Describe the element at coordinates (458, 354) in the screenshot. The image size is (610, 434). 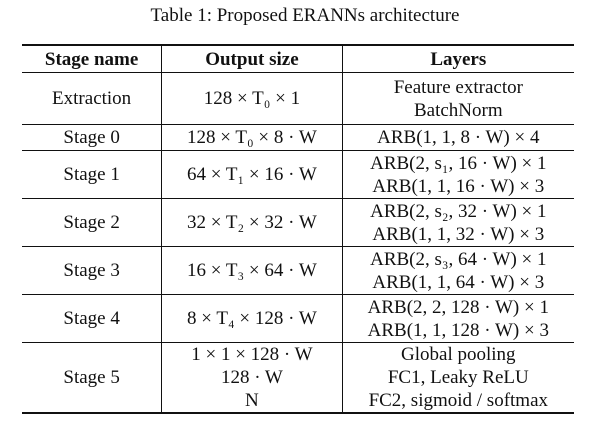
I see `layer-line: Global pooling` at that location.